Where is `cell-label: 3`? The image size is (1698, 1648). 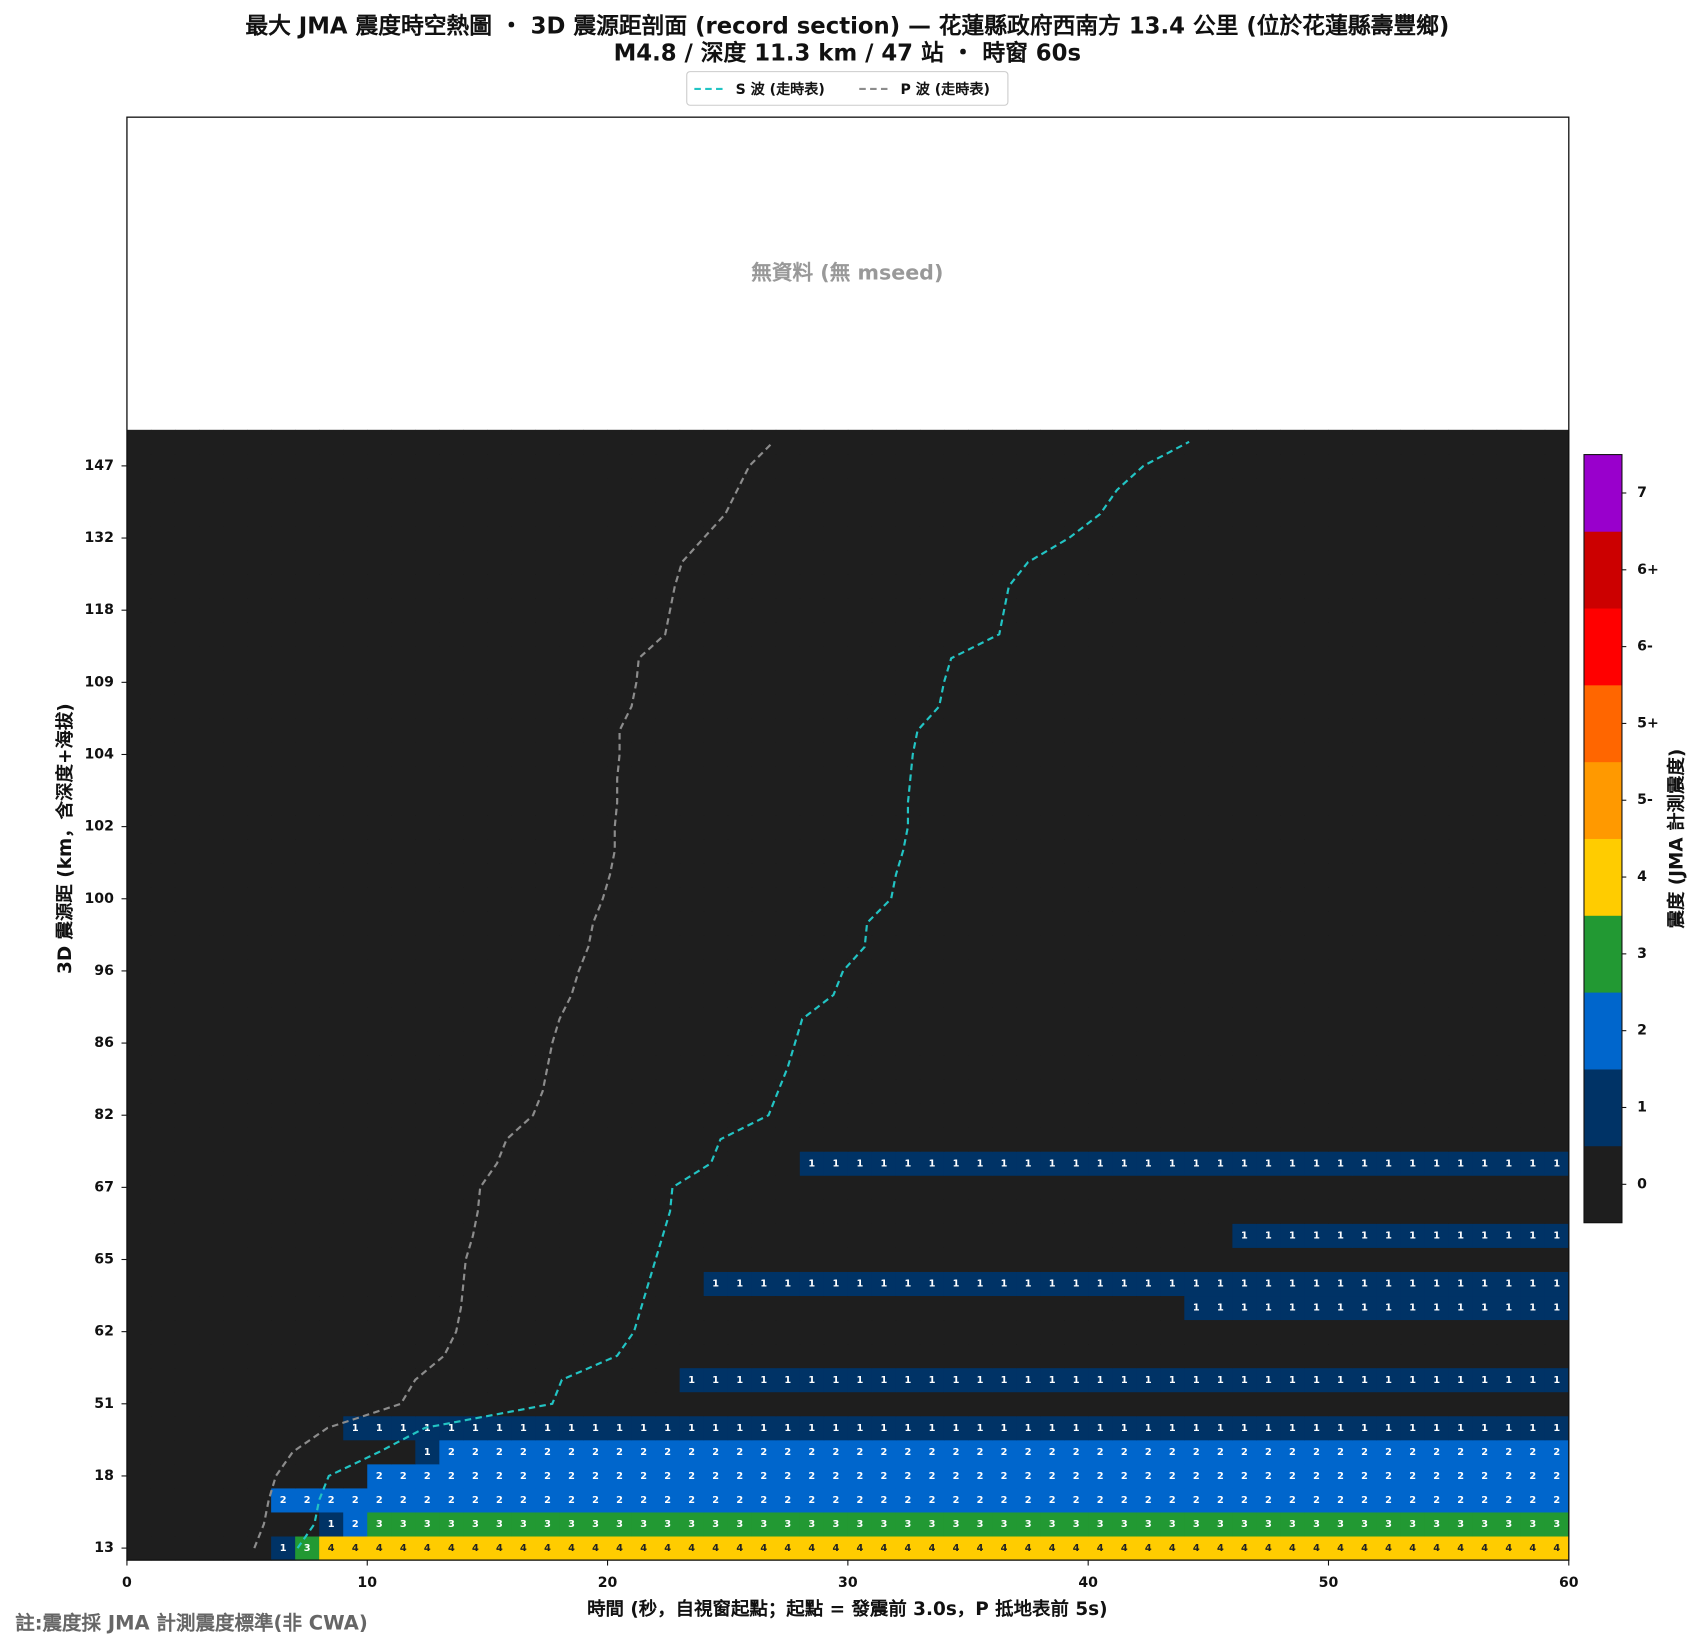
cell-label: 3 is located at coordinates (1220, 1524).